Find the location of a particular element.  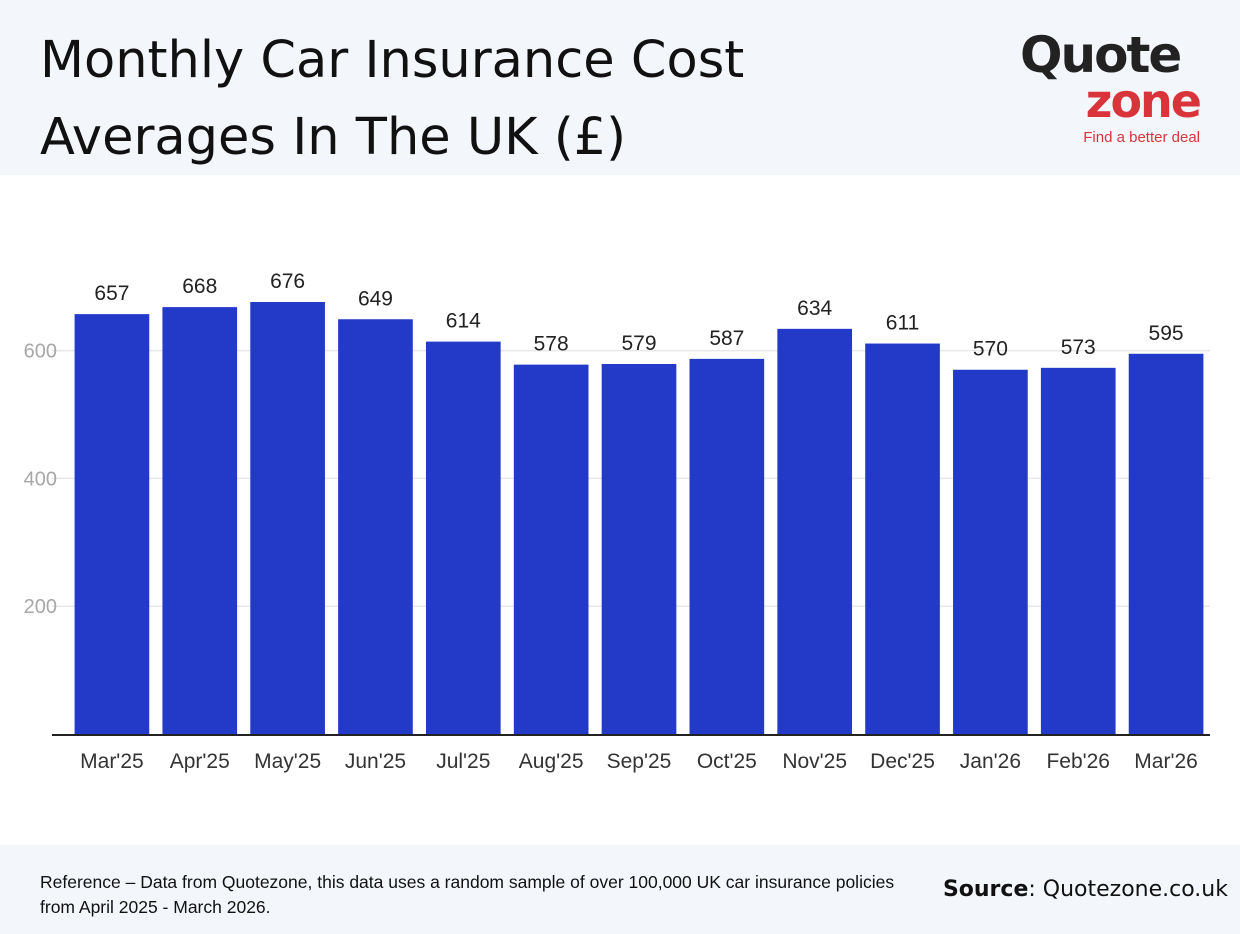

logo-tagline: Find a better deal is located at coordinates (1141, 137).